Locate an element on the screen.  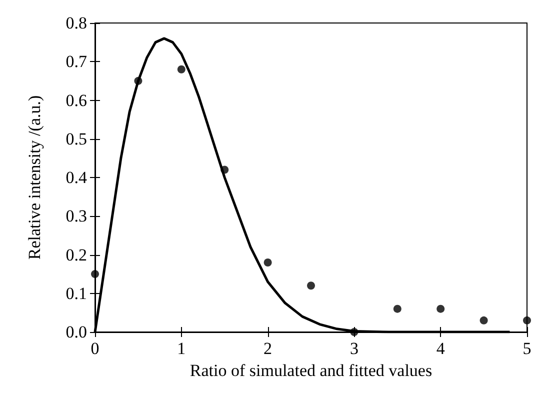
text: 0.0 is located at coordinates (76, 332).